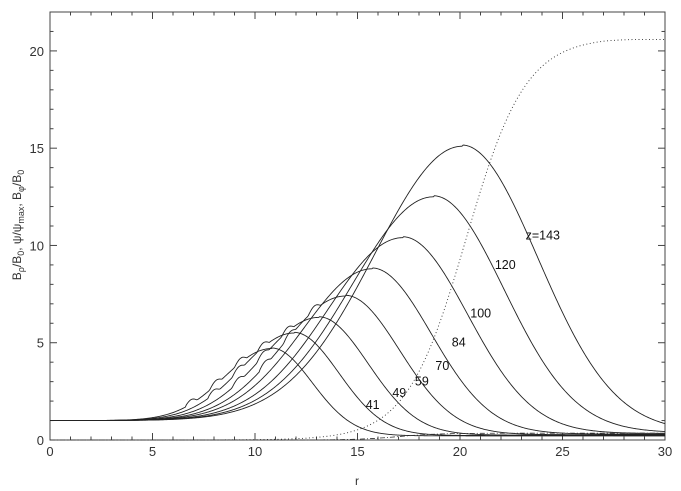 This screenshot has width=681, height=491. What do you see at coordinates (562, 451) in the screenshot?
I see `x-tick-label: 25` at bounding box center [562, 451].